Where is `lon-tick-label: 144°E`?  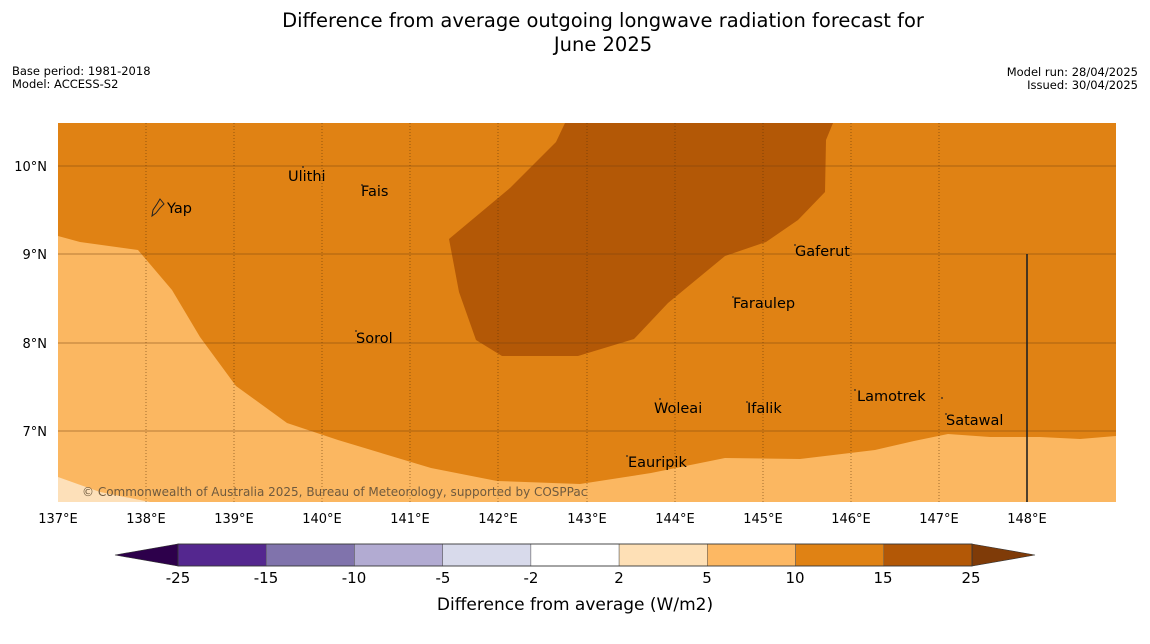
lon-tick-label: 144°E is located at coordinates (675, 519).